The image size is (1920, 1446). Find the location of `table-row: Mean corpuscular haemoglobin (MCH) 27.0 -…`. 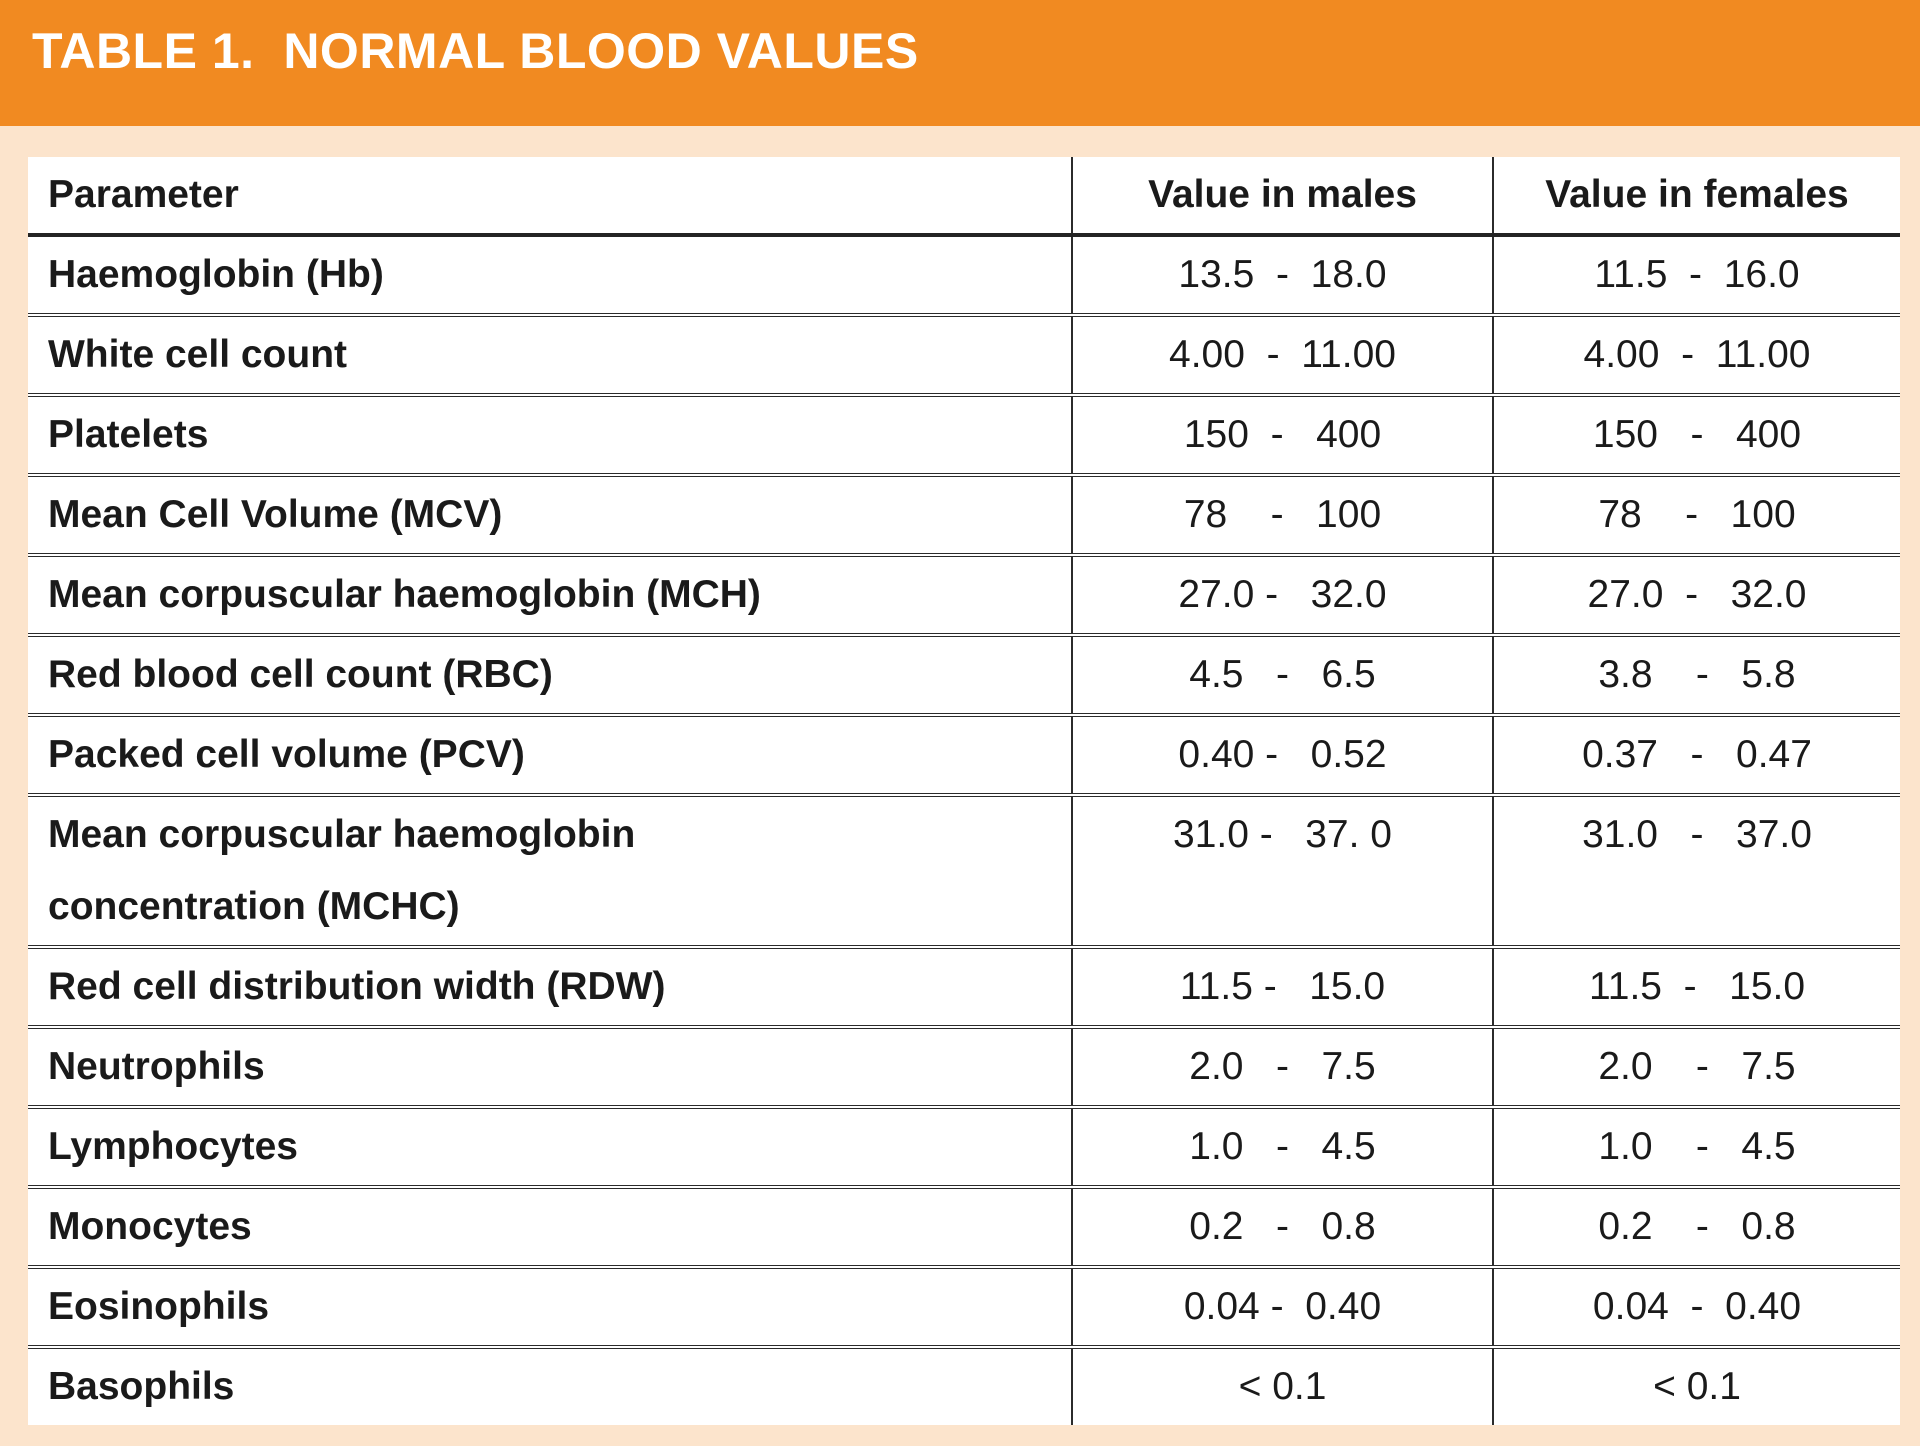

table-row: Mean corpuscular haemoglobin (MCH) 27.0 -… is located at coordinates (964, 596).